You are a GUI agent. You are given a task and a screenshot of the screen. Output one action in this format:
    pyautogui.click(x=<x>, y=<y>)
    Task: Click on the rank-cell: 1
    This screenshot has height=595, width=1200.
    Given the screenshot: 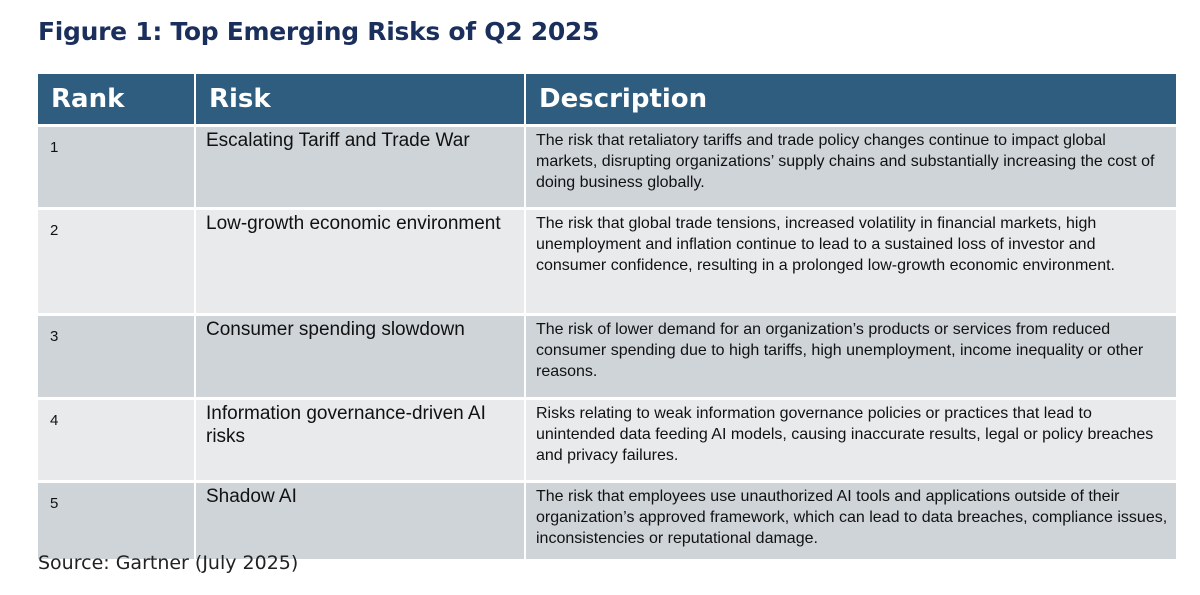 What is the action you would take?
    pyautogui.click(x=117, y=167)
    